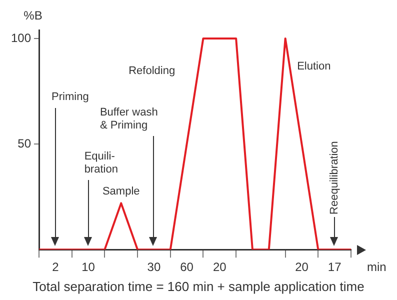  What do you see at coordinates (154, 267) in the screenshot?
I see `x-tick-label: 30` at bounding box center [154, 267].